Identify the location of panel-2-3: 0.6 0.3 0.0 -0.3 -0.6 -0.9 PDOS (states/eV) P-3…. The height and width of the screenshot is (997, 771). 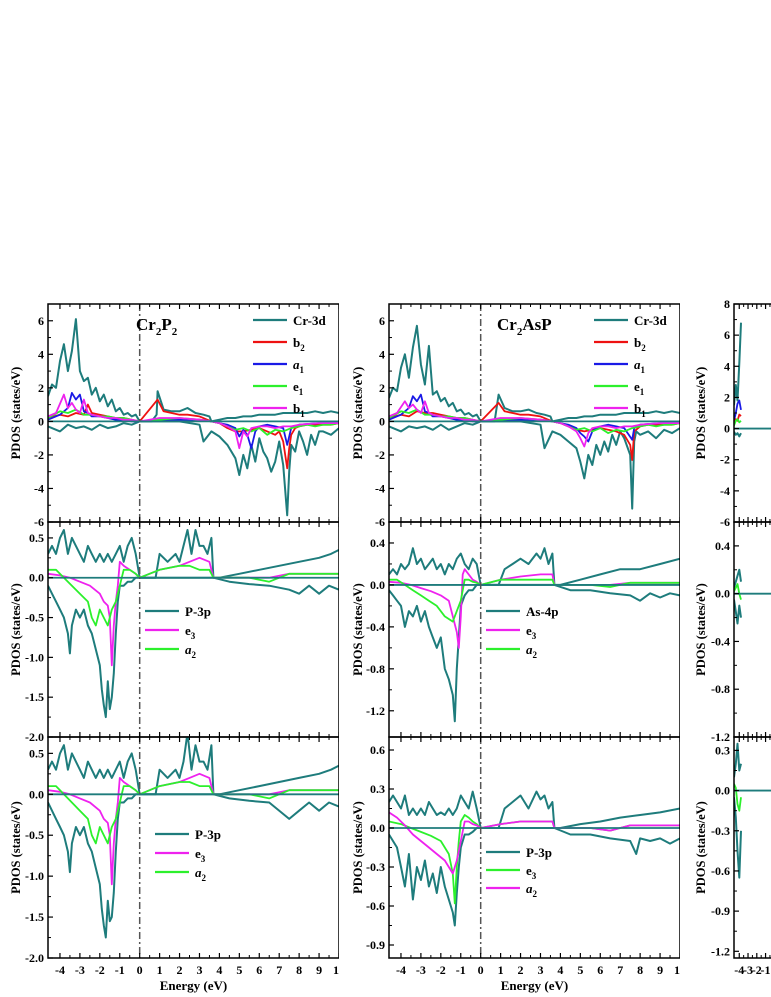
(515, 864).